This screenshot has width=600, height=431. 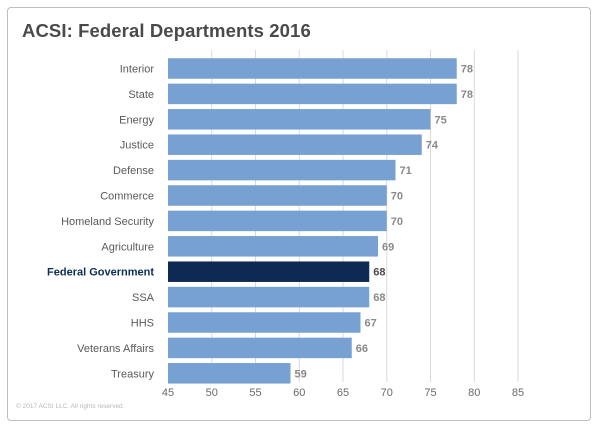 I want to click on x-tick-label-85: 85, so click(x=518, y=393).